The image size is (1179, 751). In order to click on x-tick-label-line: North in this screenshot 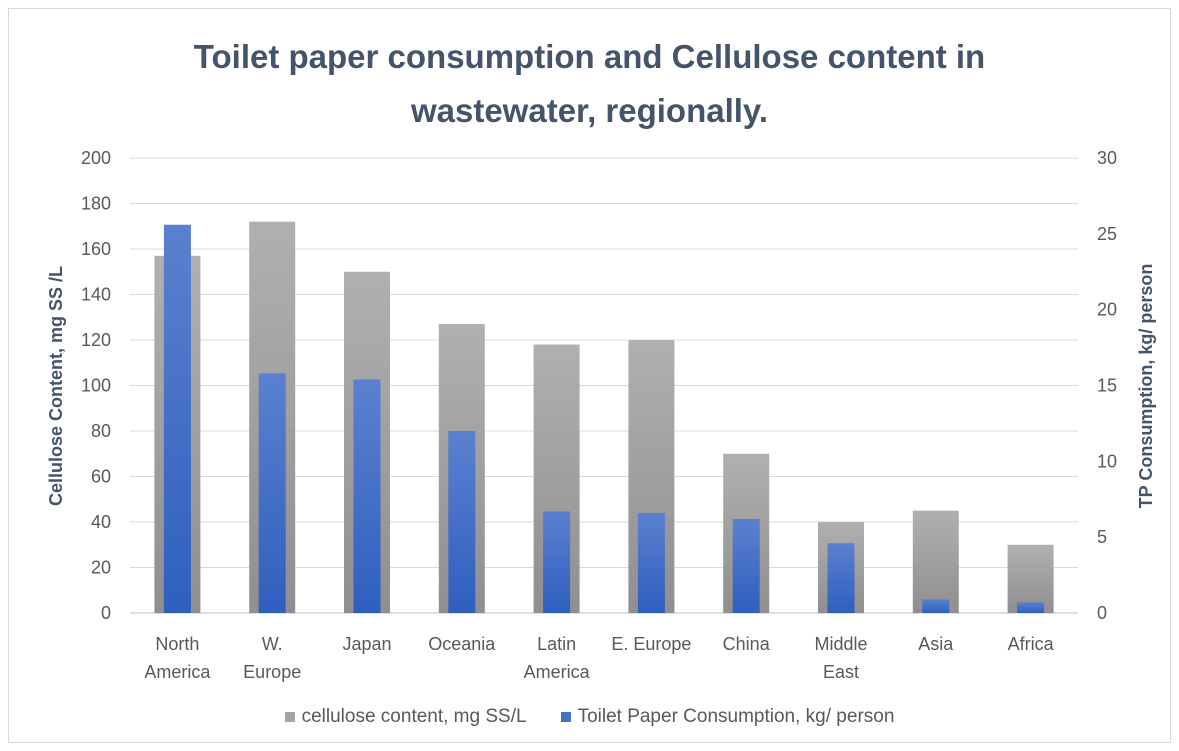, I will do `click(177, 644)`.